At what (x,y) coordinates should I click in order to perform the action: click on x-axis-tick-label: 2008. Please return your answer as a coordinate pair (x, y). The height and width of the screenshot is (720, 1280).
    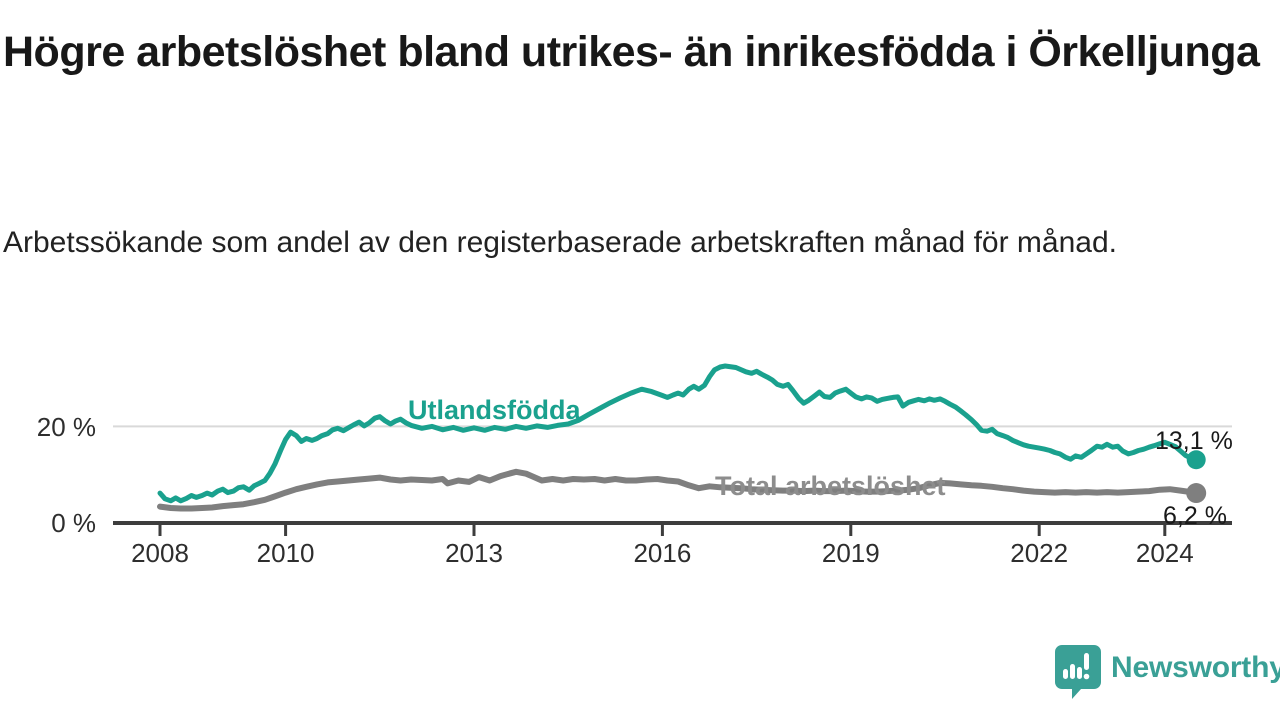
    Looking at the image, I should click on (160, 553).